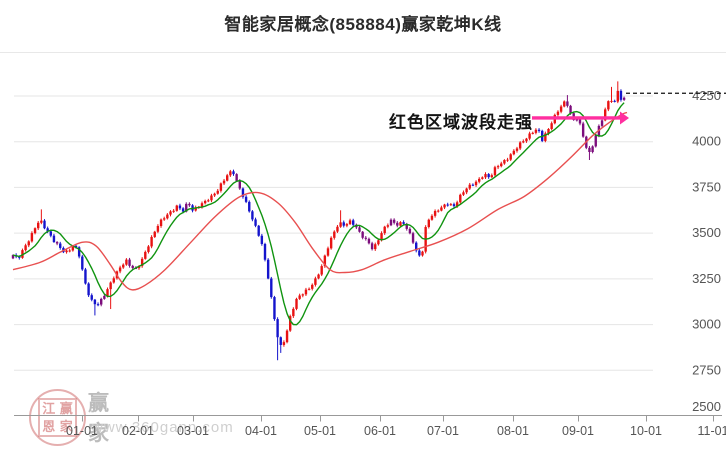 Image resolution: width=726 pixels, height=450 pixels. Describe the element at coordinates (706, 95) in the screenshot. I see `y-axis-label: 4250` at that location.